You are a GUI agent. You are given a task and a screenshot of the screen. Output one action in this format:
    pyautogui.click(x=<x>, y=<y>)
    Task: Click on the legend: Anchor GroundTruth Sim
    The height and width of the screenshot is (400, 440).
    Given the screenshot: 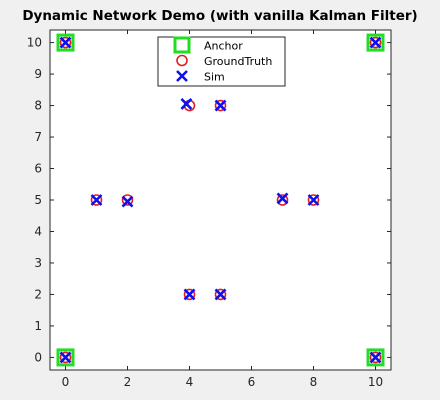 What is the action you would take?
    pyautogui.click(x=221, y=61)
    